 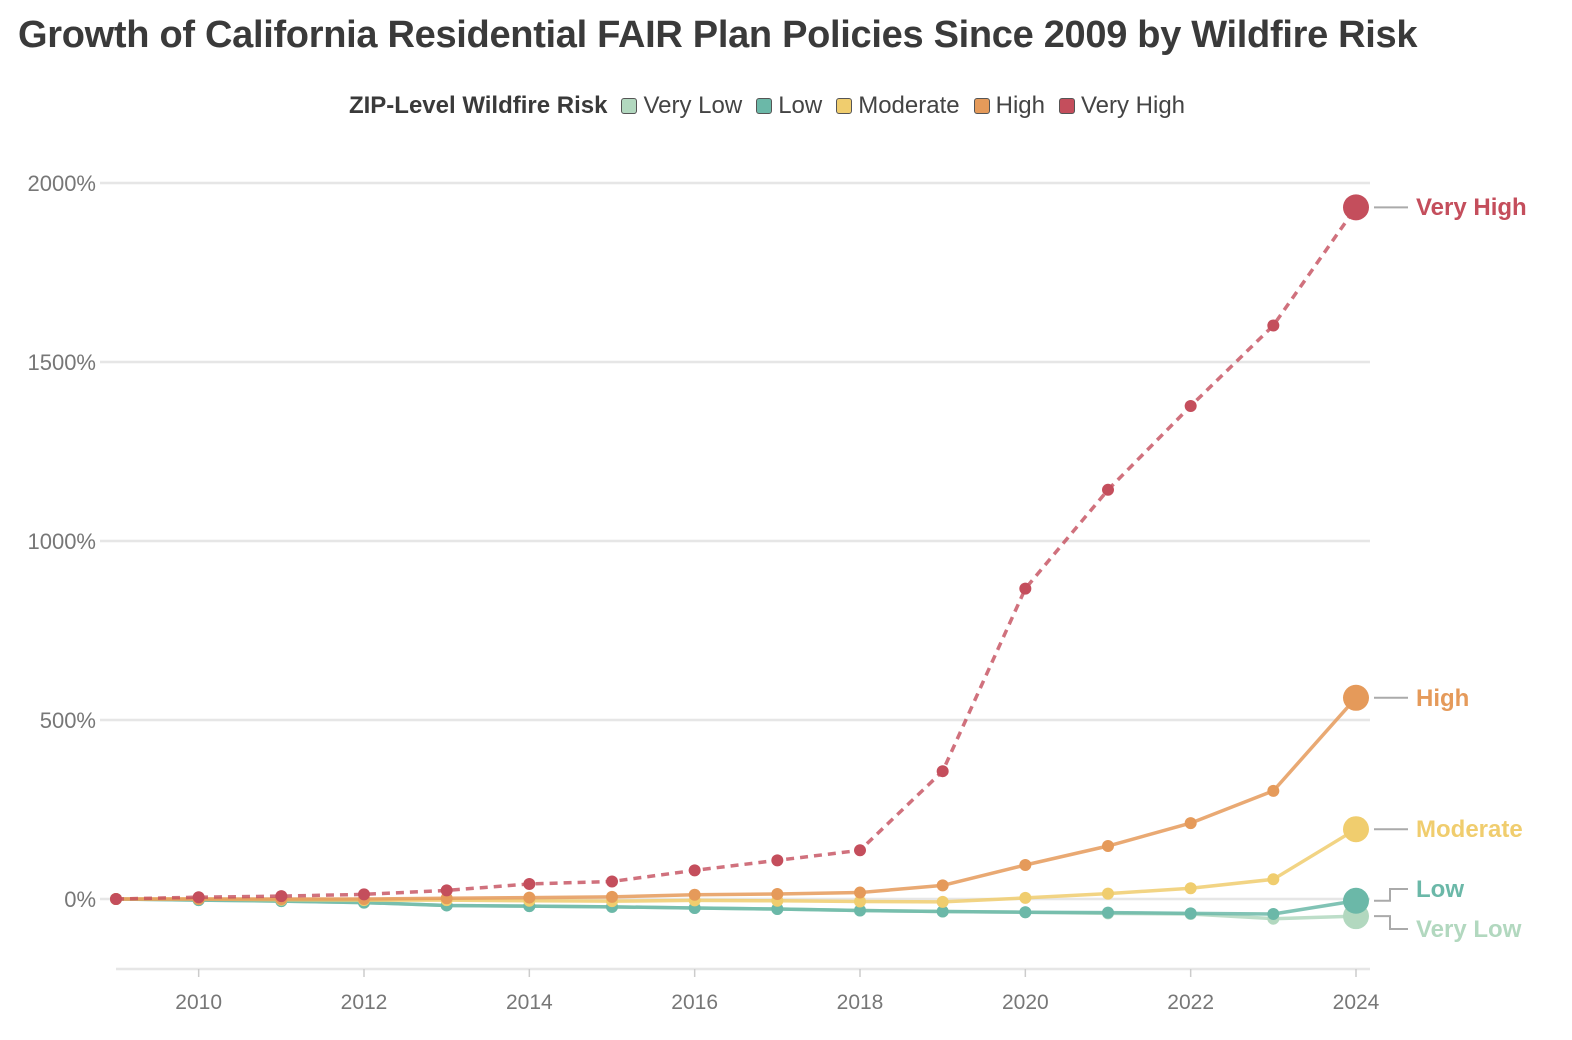 I want to click on y-axis: 0% 500% 1000% 1500% 2000%, so click(x=61, y=541).